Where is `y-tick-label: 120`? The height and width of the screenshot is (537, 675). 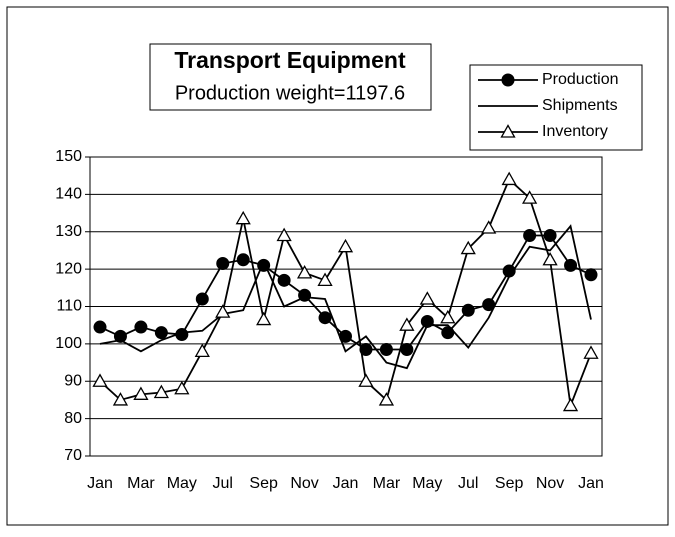
y-tick-label: 120 is located at coordinates (68, 268).